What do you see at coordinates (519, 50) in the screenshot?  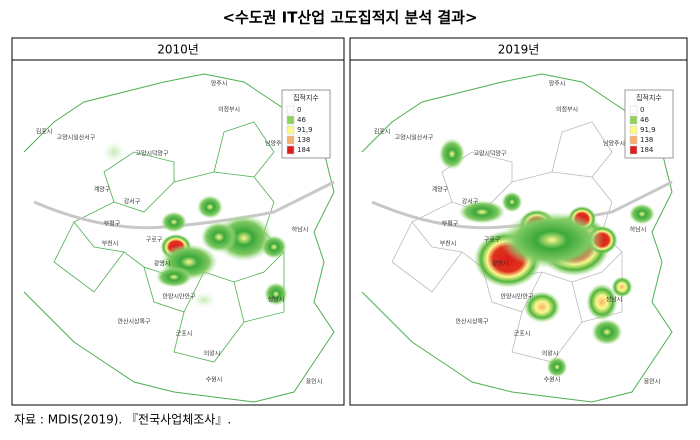 I see `panel-title: 2019년` at bounding box center [519, 50].